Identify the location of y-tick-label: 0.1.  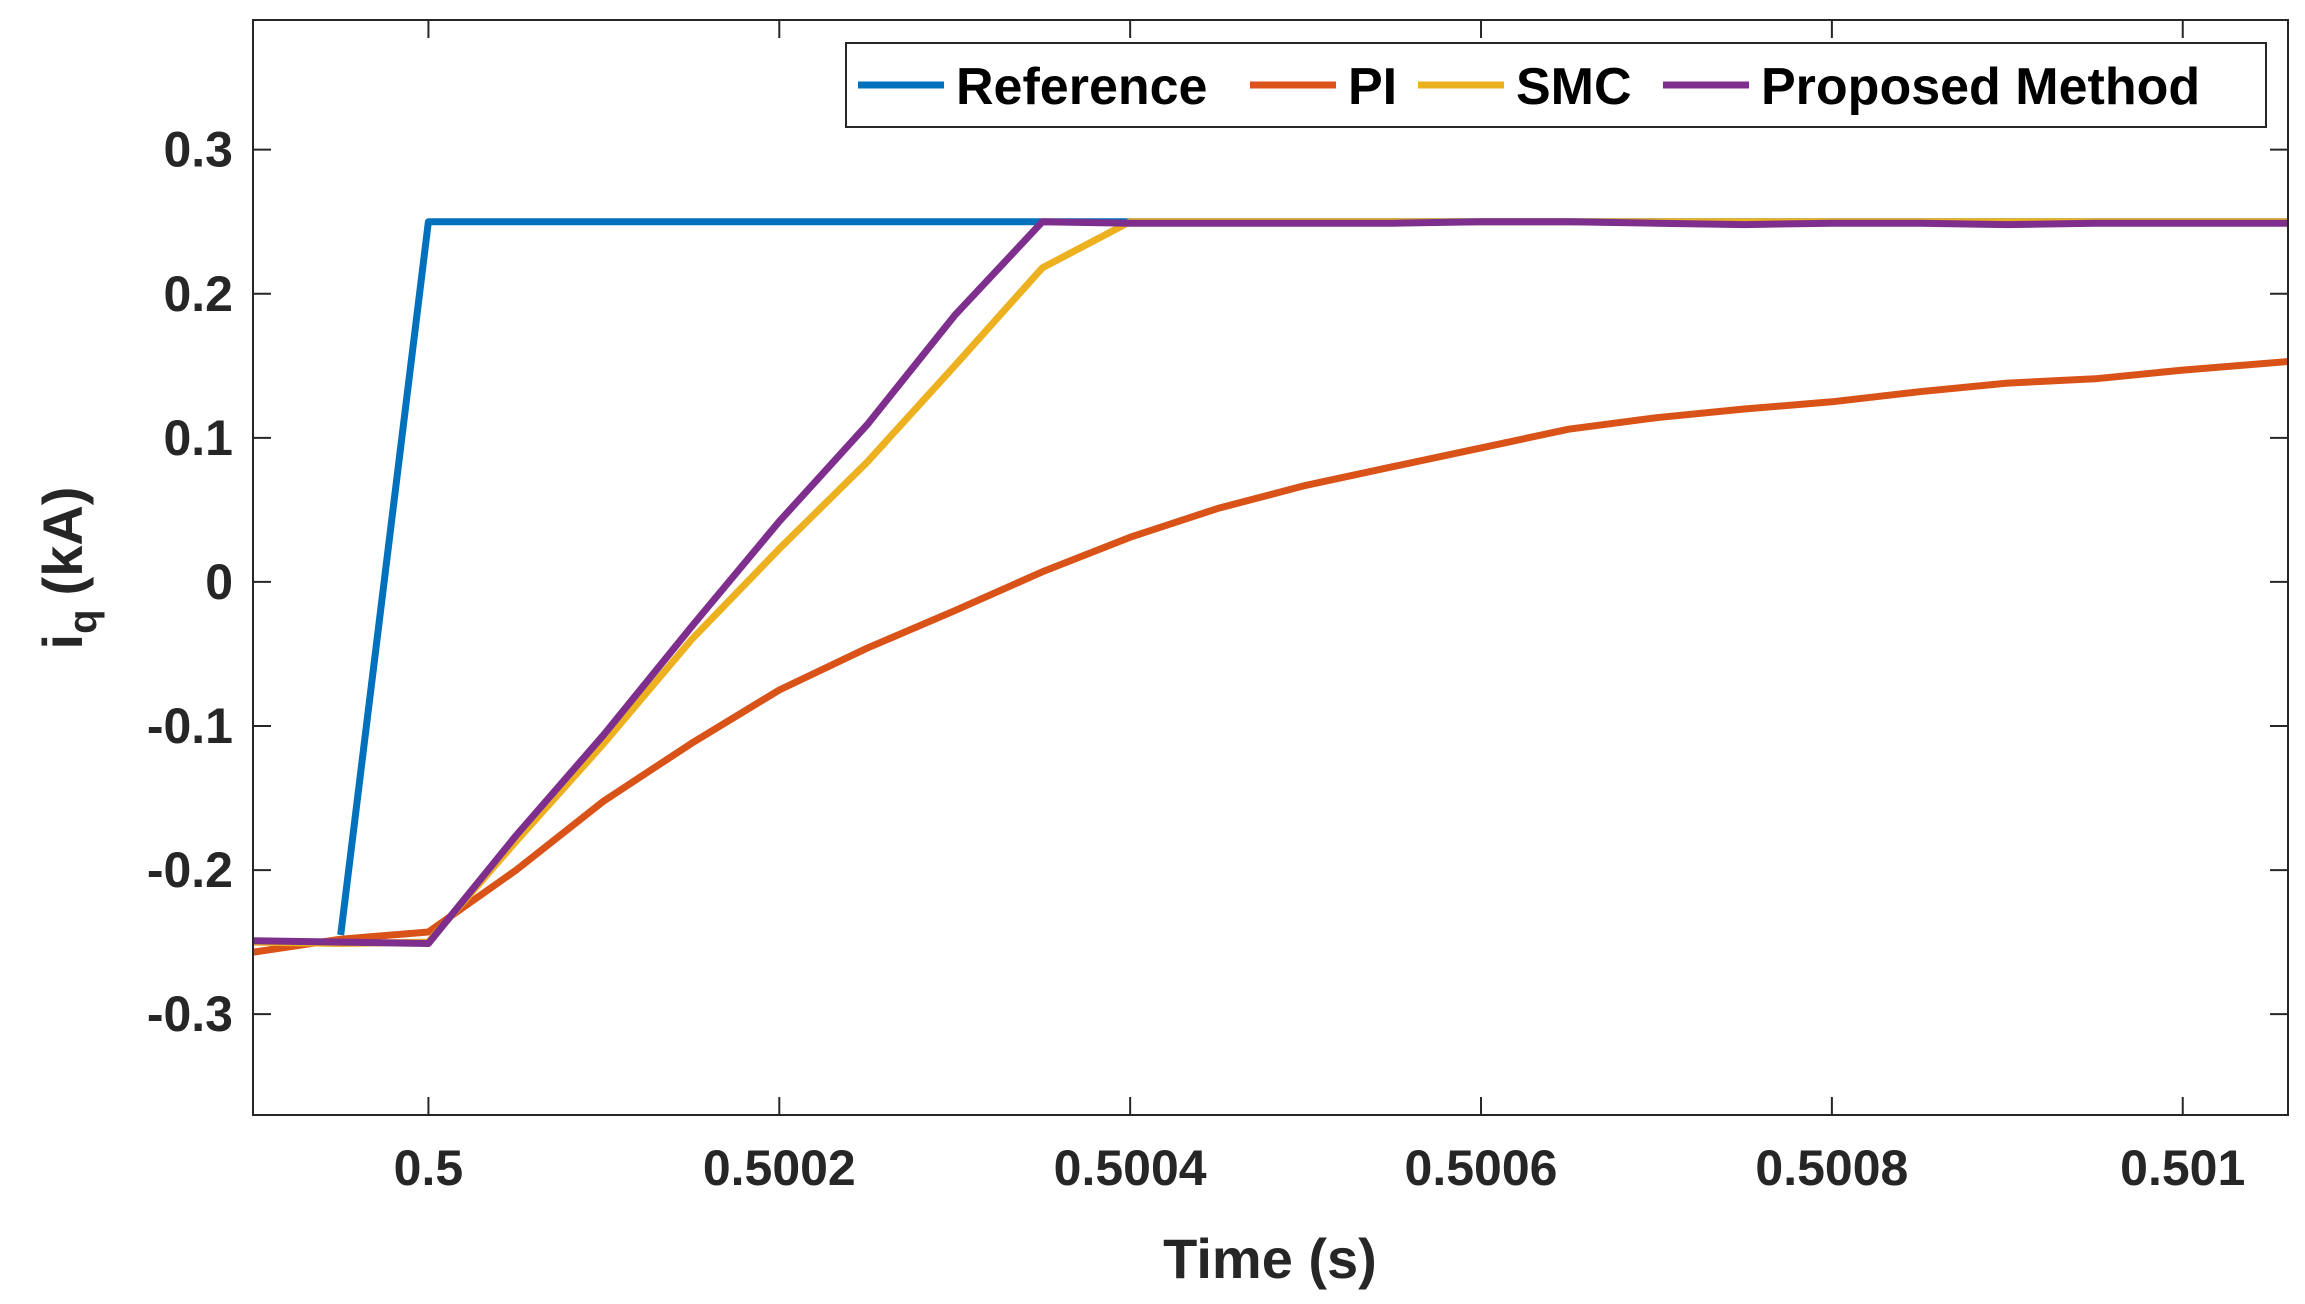
(198, 438).